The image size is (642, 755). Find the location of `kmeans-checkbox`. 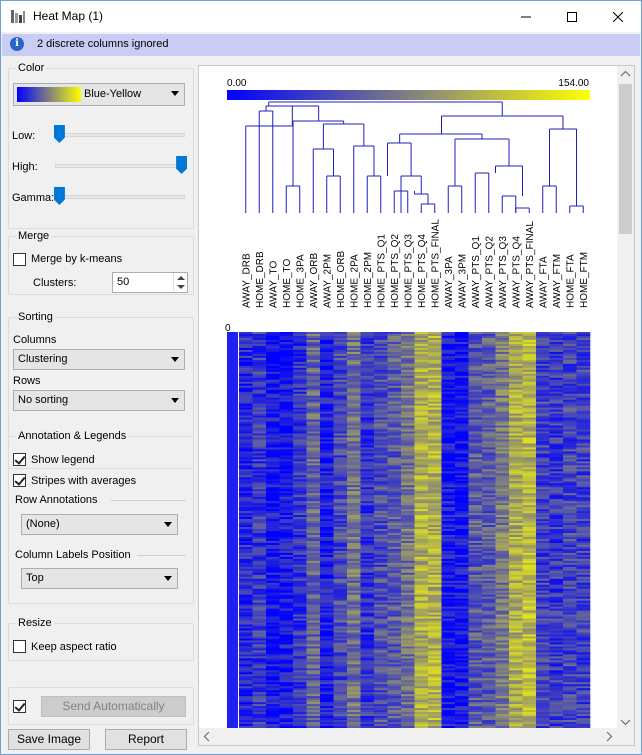

kmeans-checkbox is located at coordinates (19, 259).